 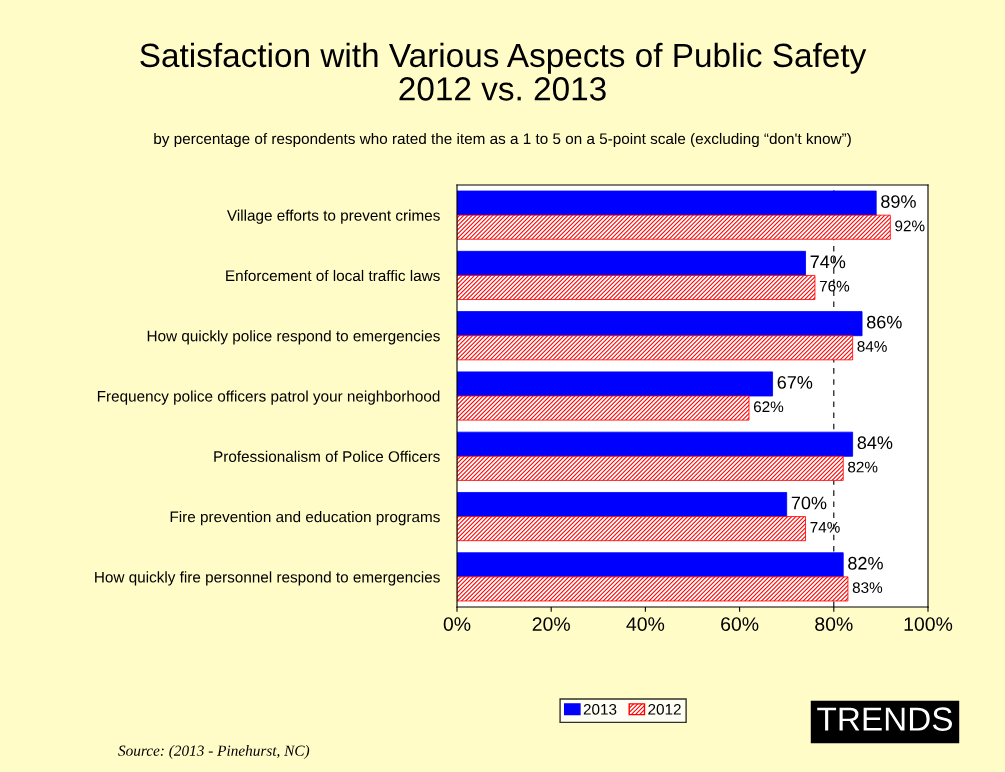 What do you see at coordinates (333, 216) in the screenshot?
I see `y-tick-label: Village efforts to prevent crimes` at bounding box center [333, 216].